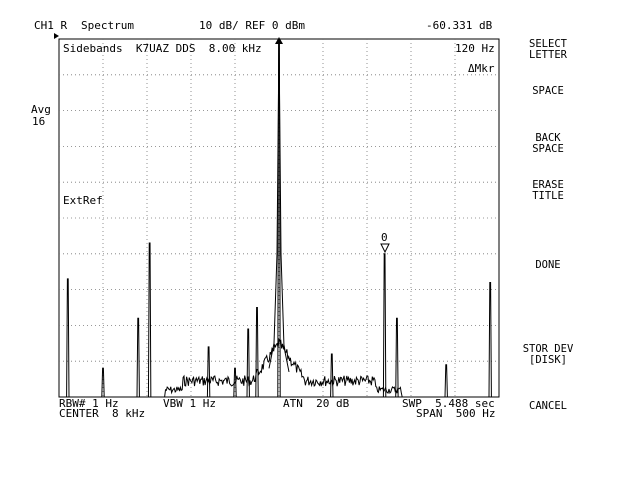  What do you see at coordinates (548, 190) in the screenshot?
I see `softkey-erase-title: ERASE TITLE` at bounding box center [548, 190].